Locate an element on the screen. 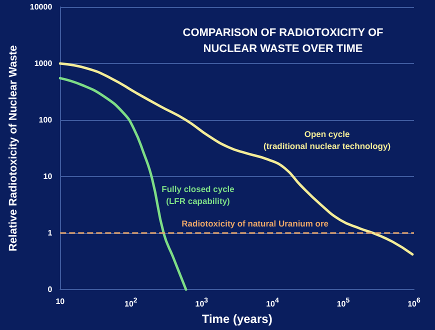  series-label: Open cycle (traditional nuclear technology) is located at coordinates (327, 140).